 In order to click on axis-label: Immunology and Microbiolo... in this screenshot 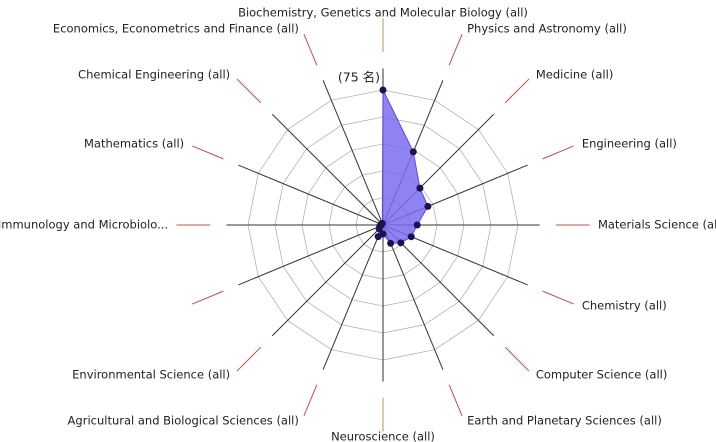, I will do `click(84, 225)`.